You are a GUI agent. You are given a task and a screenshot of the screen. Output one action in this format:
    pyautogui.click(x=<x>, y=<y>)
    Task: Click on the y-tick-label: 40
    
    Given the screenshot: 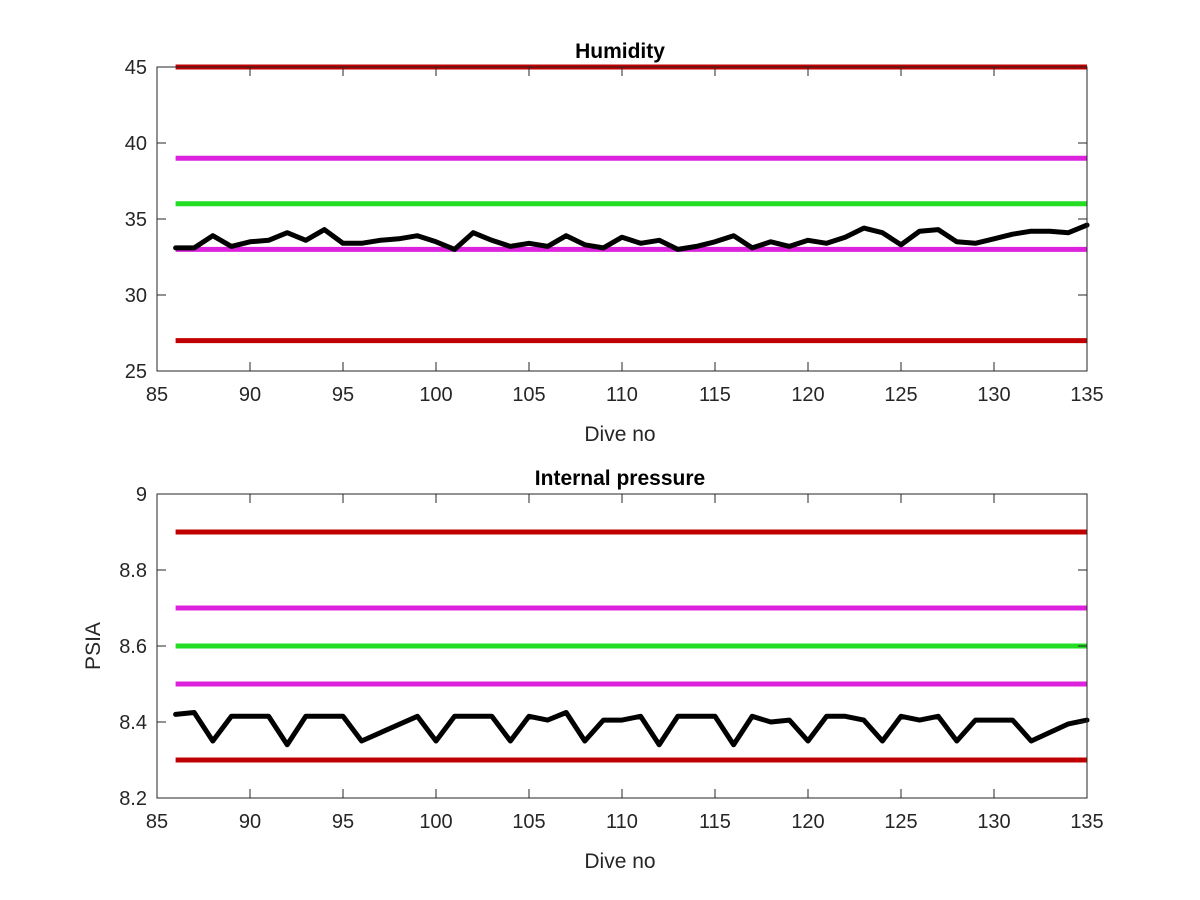 What is the action you would take?
    pyautogui.click(x=136, y=144)
    